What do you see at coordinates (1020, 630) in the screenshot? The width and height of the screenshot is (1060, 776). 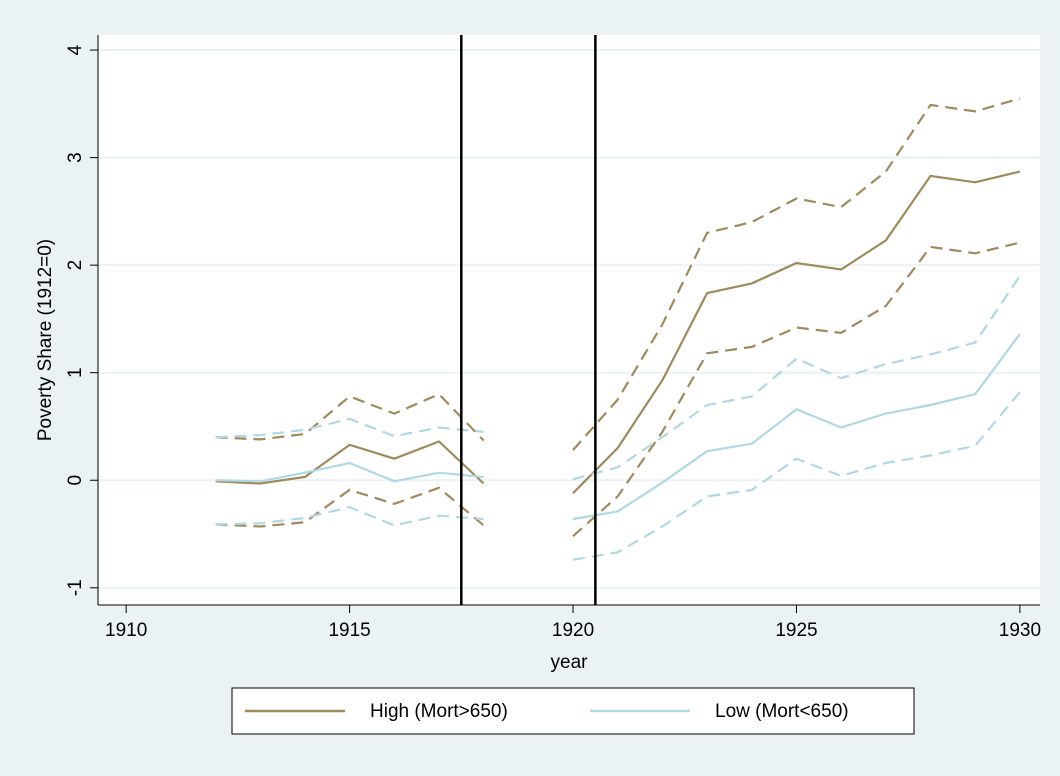 I see `x-tick-label: 1930` at bounding box center [1020, 630].